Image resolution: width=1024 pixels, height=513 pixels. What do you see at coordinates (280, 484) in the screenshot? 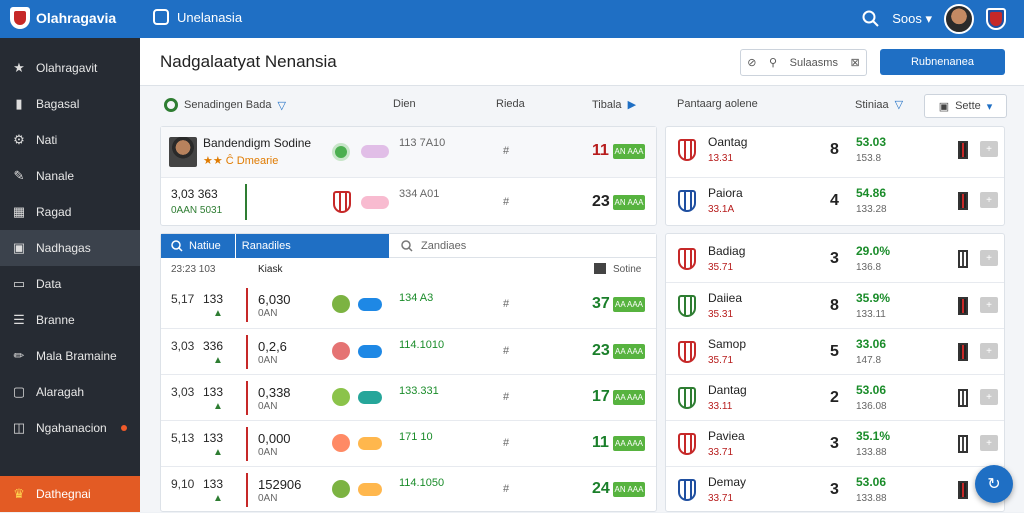
I see `row-c: 152906` at bounding box center [280, 484].